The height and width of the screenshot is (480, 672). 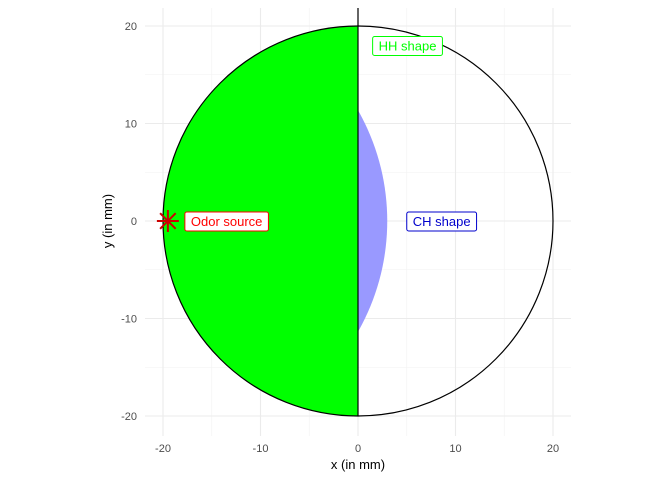 I want to click on y-tick-label: 10, so click(x=131, y=125).